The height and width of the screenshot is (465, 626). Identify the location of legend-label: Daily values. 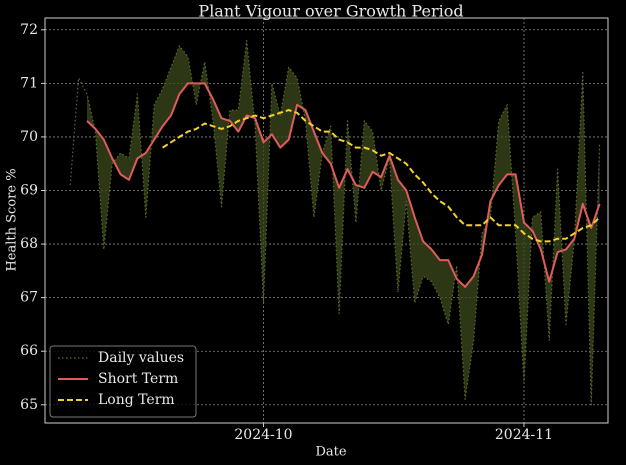
(141, 358).